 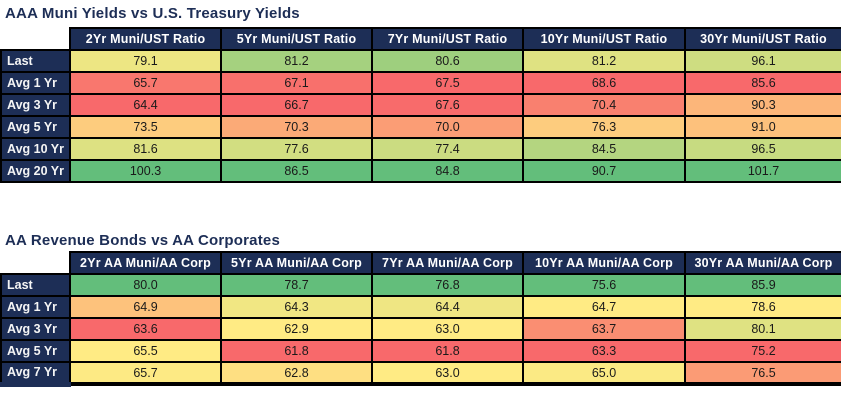 I want to click on value-cell: 96.5, so click(x=762, y=149).